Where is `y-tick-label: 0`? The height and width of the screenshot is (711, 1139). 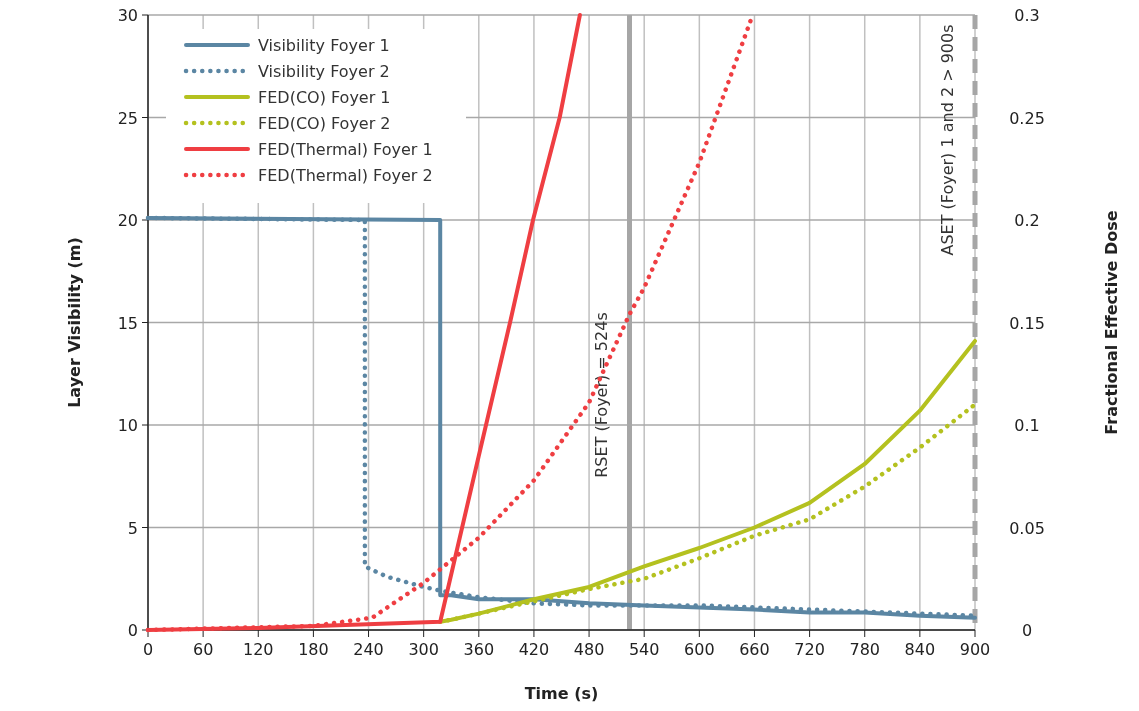 y-tick-label: 0 is located at coordinates (132, 630).